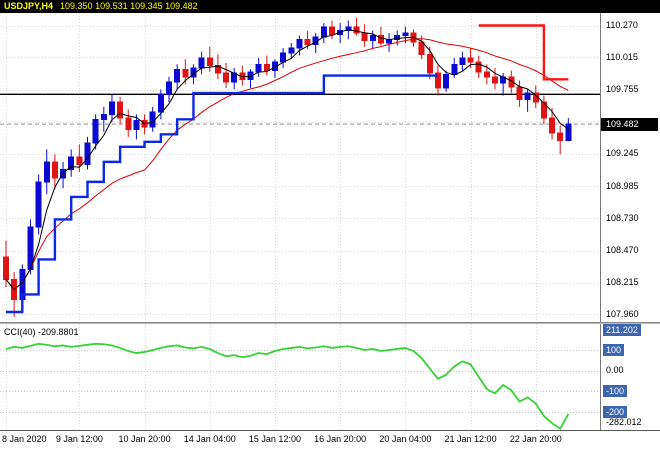 The width and height of the screenshot is (660, 450). Describe the element at coordinates (79, 439) in the screenshot. I see `time-axis-label: 9 Jan 12:00` at that location.